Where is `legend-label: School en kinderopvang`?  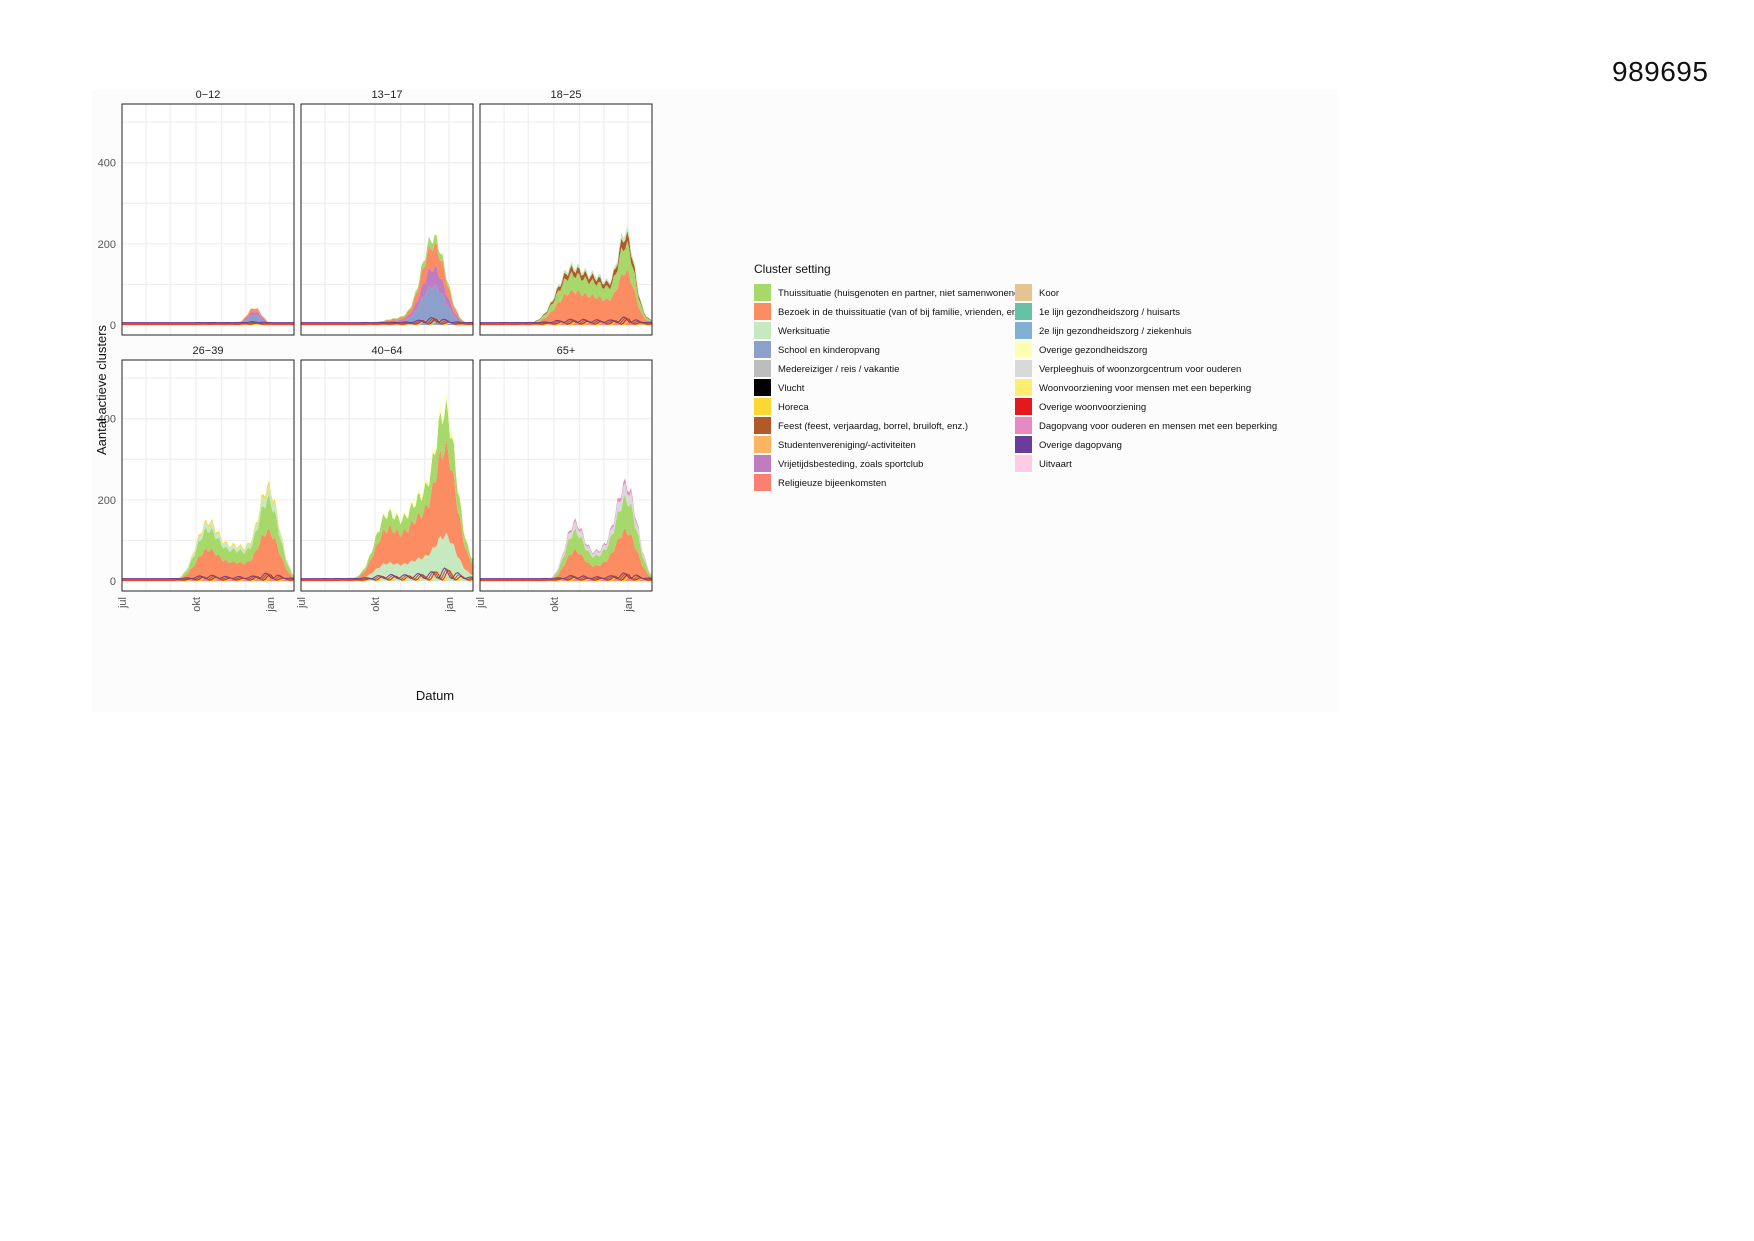 legend-label: School en kinderopvang is located at coordinates (829, 350).